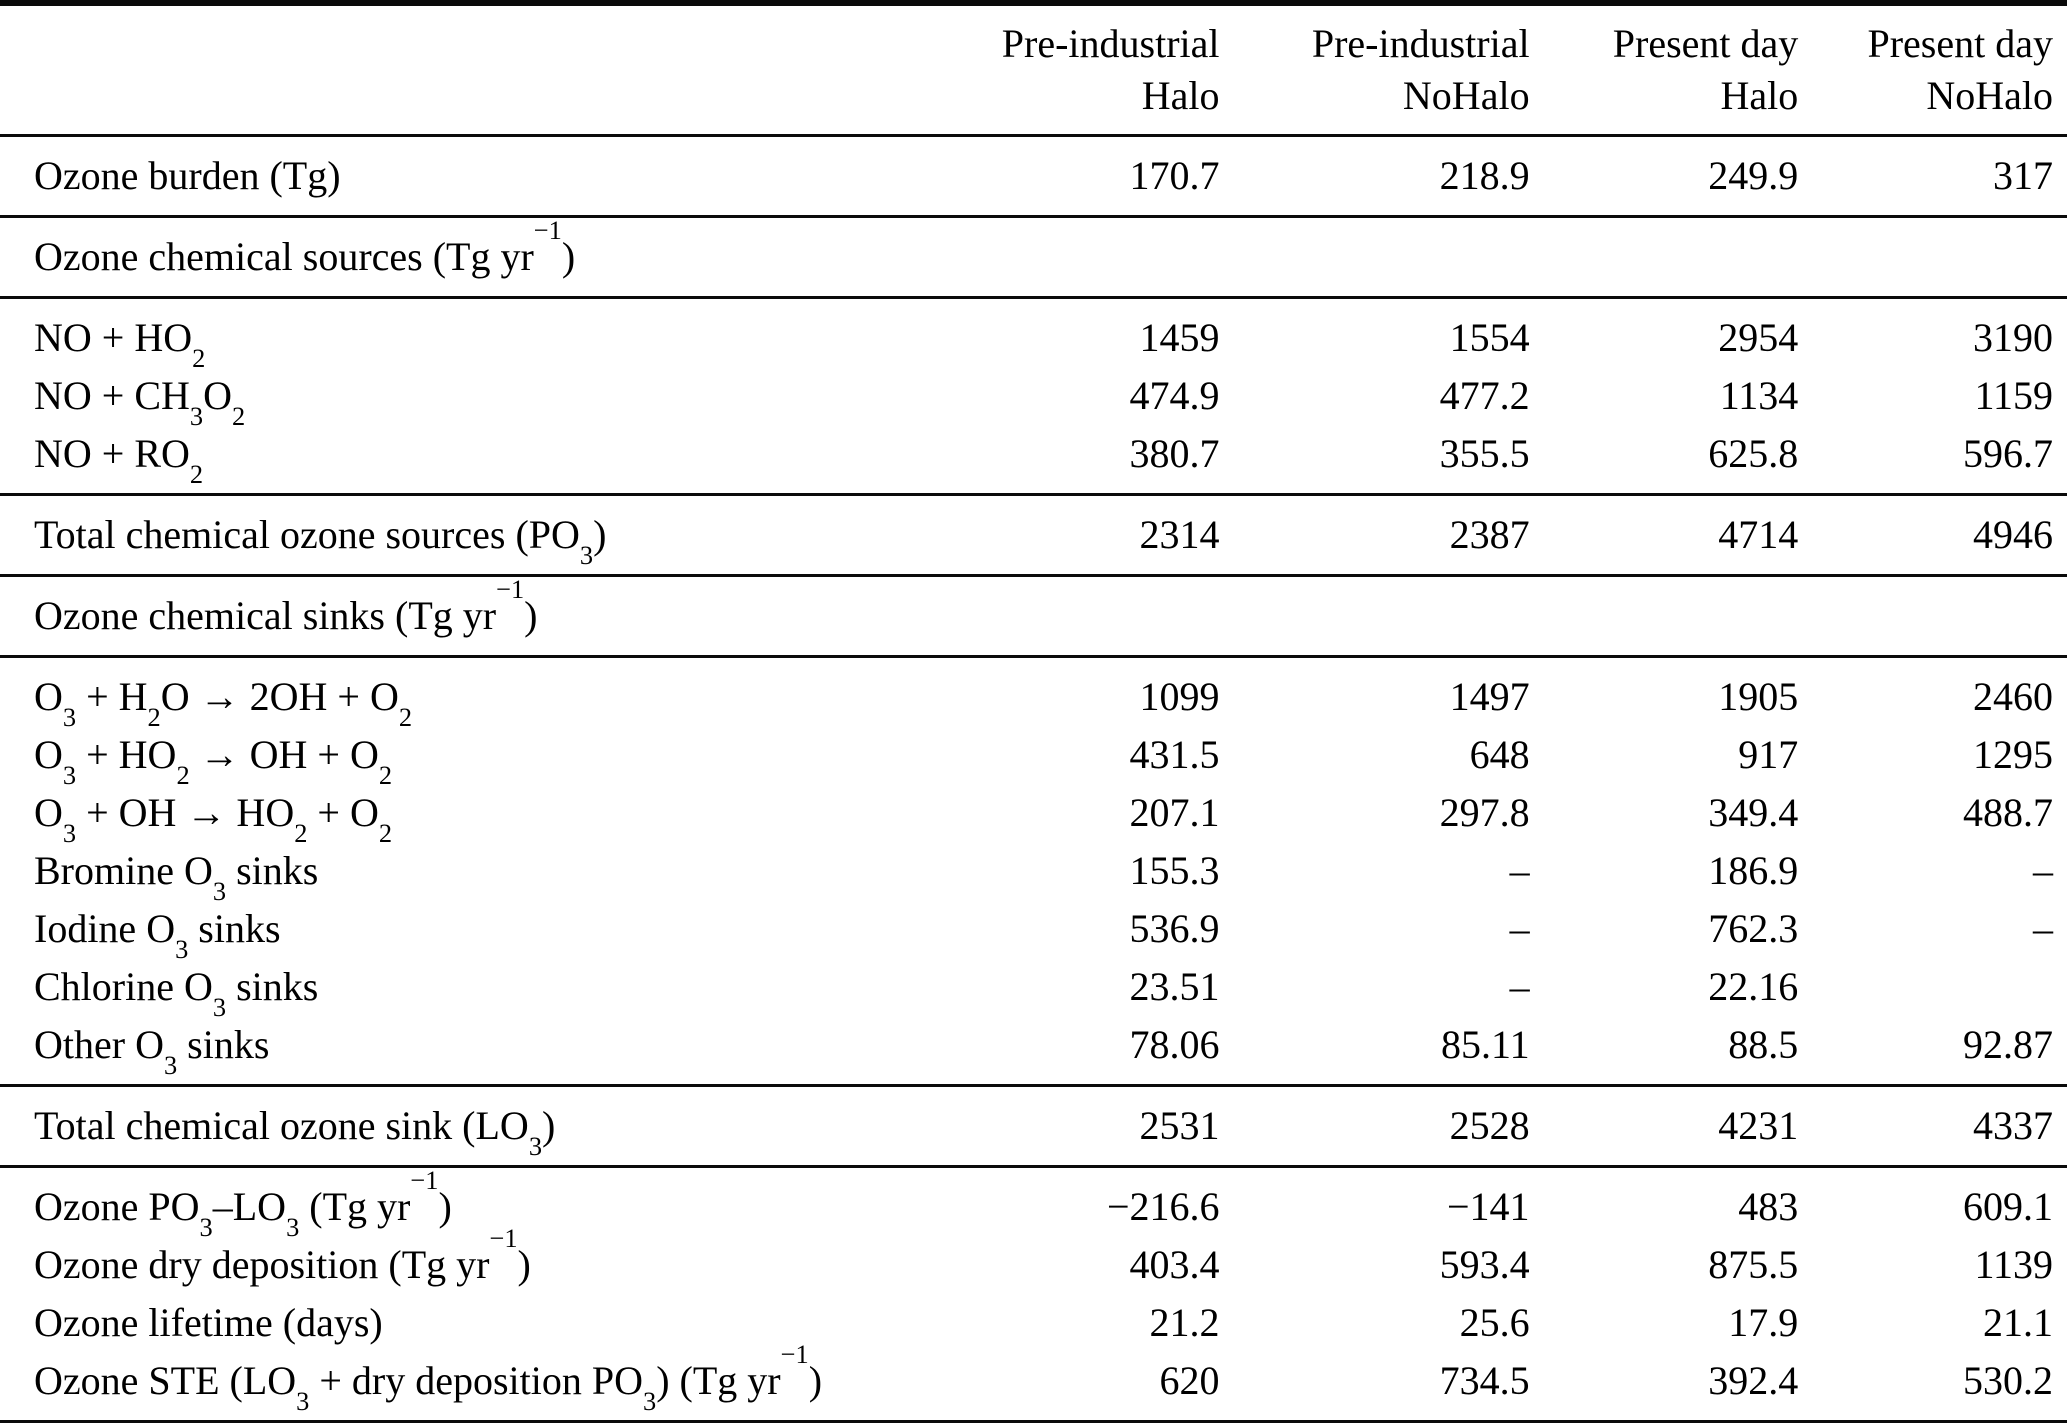 The image size is (2067, 1423). I want to click on cell-value: 483, so click(1768, 1206).